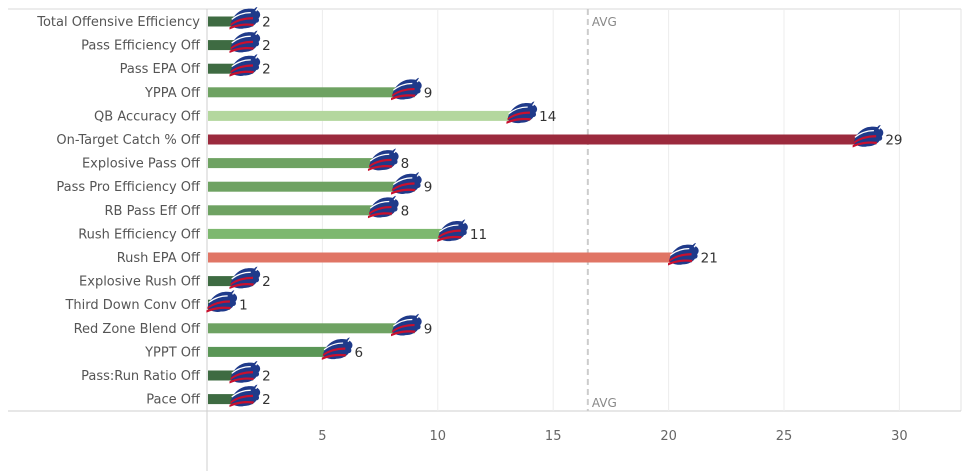 The image size is (972, 471). I want to click on value-label: 21, so click(709, 259).